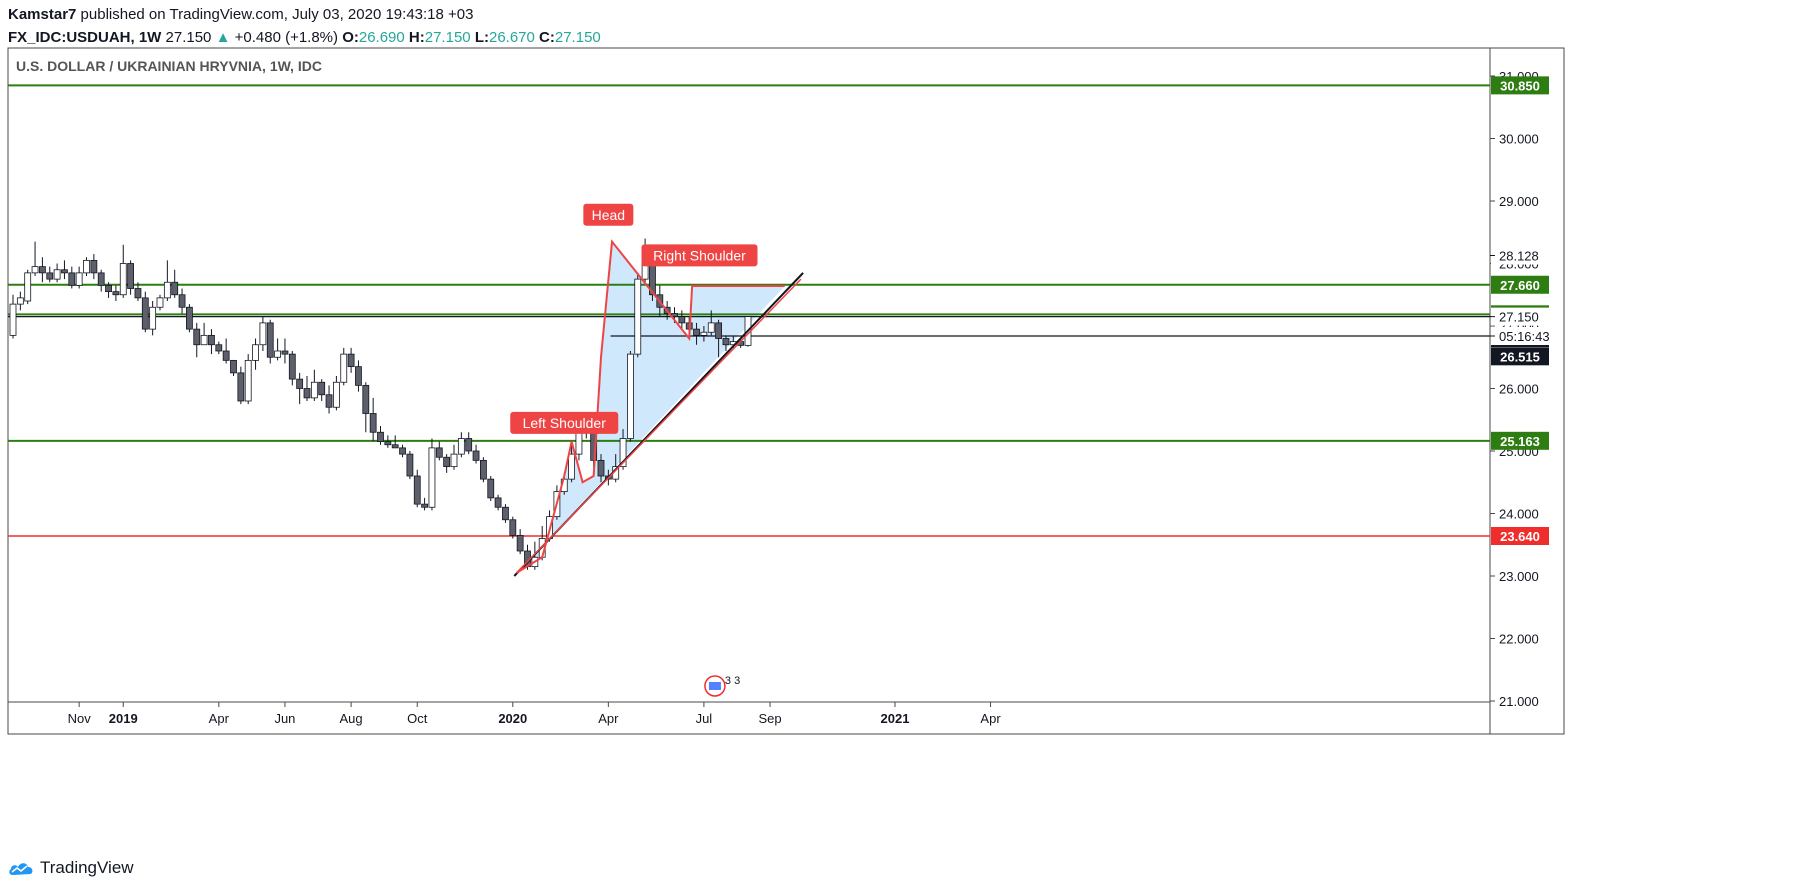  What do you see at coordinates (1519, 201) in the screenshot?
I see `y-tick-label: 29.000` at bounding box center [1519, 201].